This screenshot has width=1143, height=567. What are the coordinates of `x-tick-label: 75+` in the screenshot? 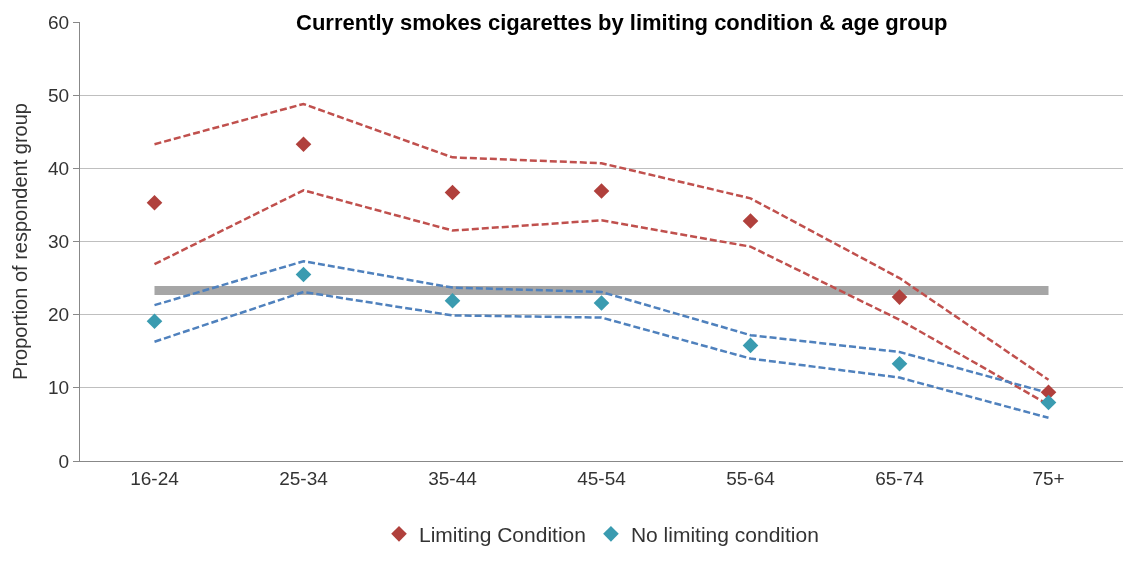 It's located at (1048, 478).